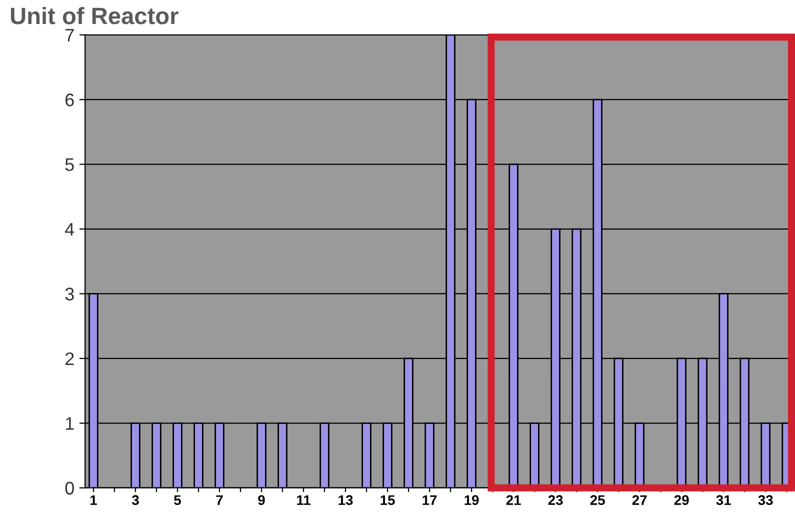 This screenshot has height=513, width=795. What do you see at coordinates (555, 500) in the screenshot?
I see `x-tick-label: 23` at bounding box center [555, 500].